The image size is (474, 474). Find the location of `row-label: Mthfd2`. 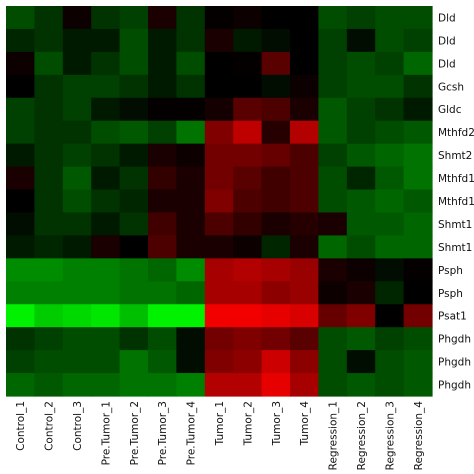

row-label: Mthfd2 is located at coordinates (456, 133).